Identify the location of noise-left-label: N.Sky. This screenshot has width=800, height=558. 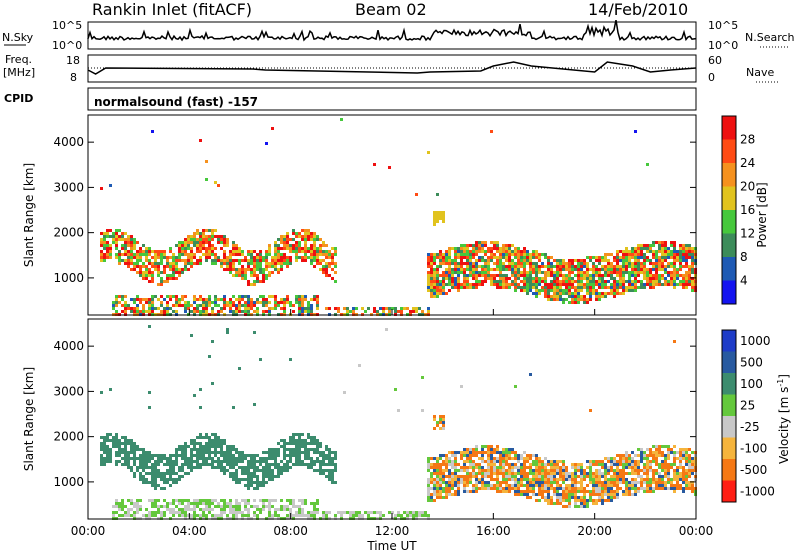
(18, 37).